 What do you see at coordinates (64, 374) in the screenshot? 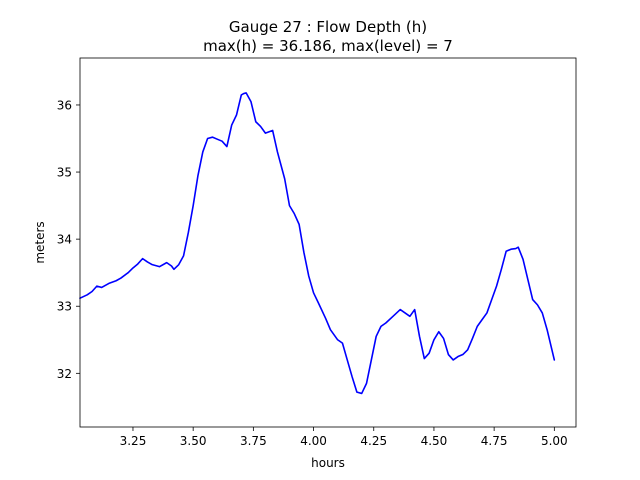
I see `y-tick-label: 32` at bounding box center [64, 374].